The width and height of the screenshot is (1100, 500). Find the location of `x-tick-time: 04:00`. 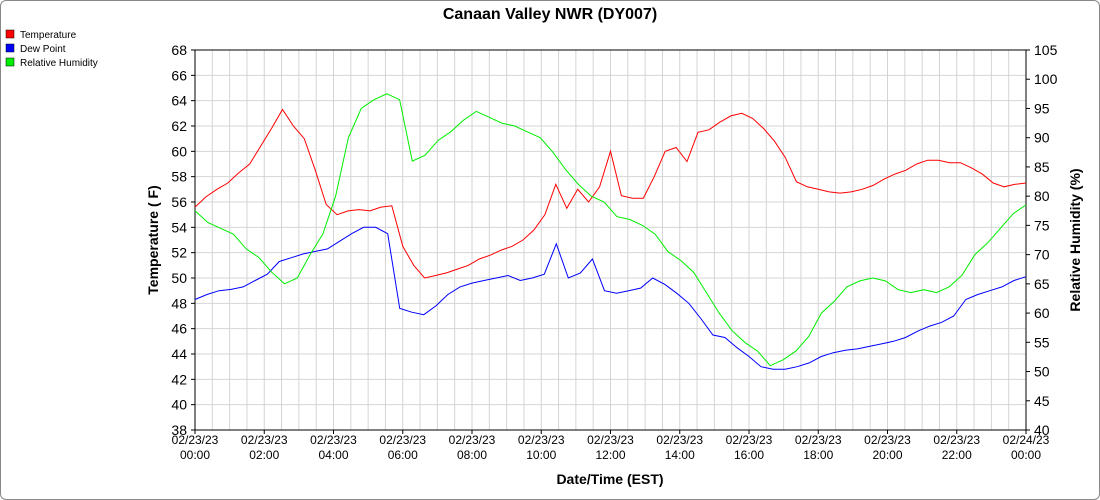

x-tick-time: 04:00 is located at coordinates (333, 455).